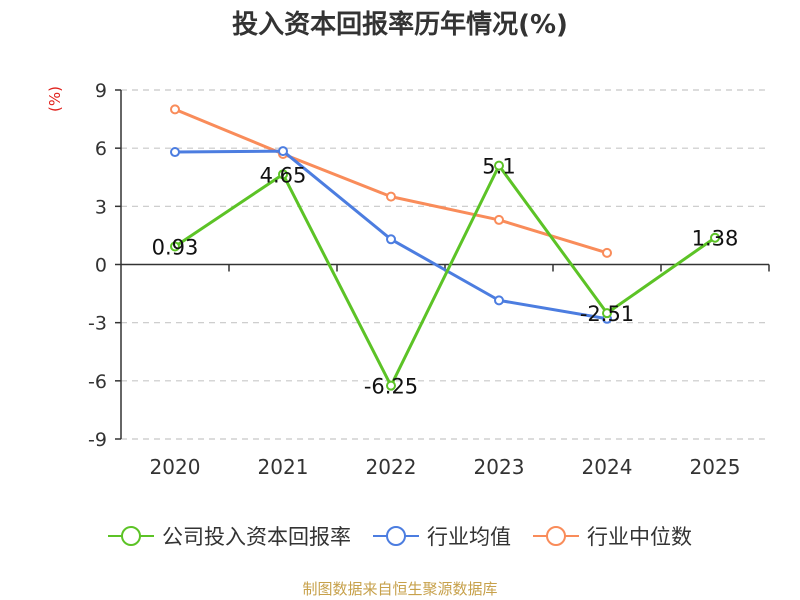  I want to click on x-tick-label: 2022, so click(391, 467).